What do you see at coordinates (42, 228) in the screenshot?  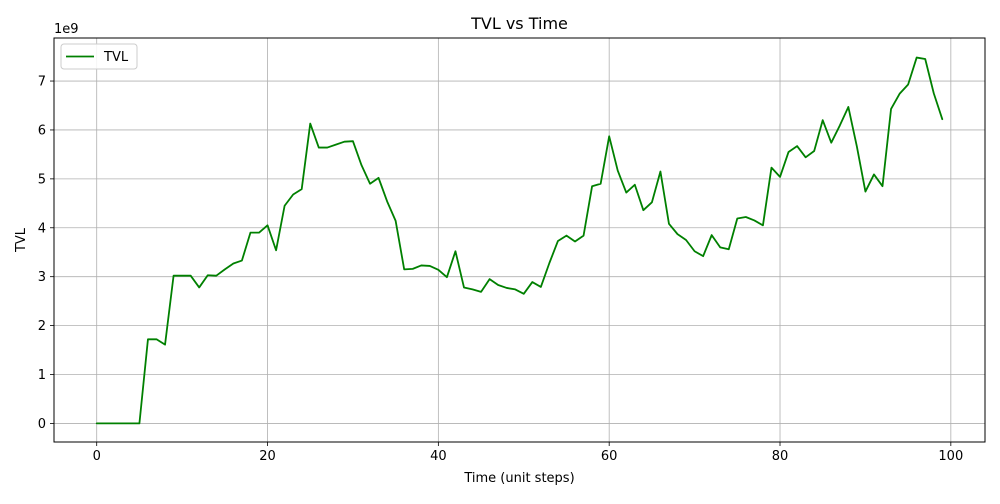 I see `y-tick-label: 4` at bounding box center [42, 228].